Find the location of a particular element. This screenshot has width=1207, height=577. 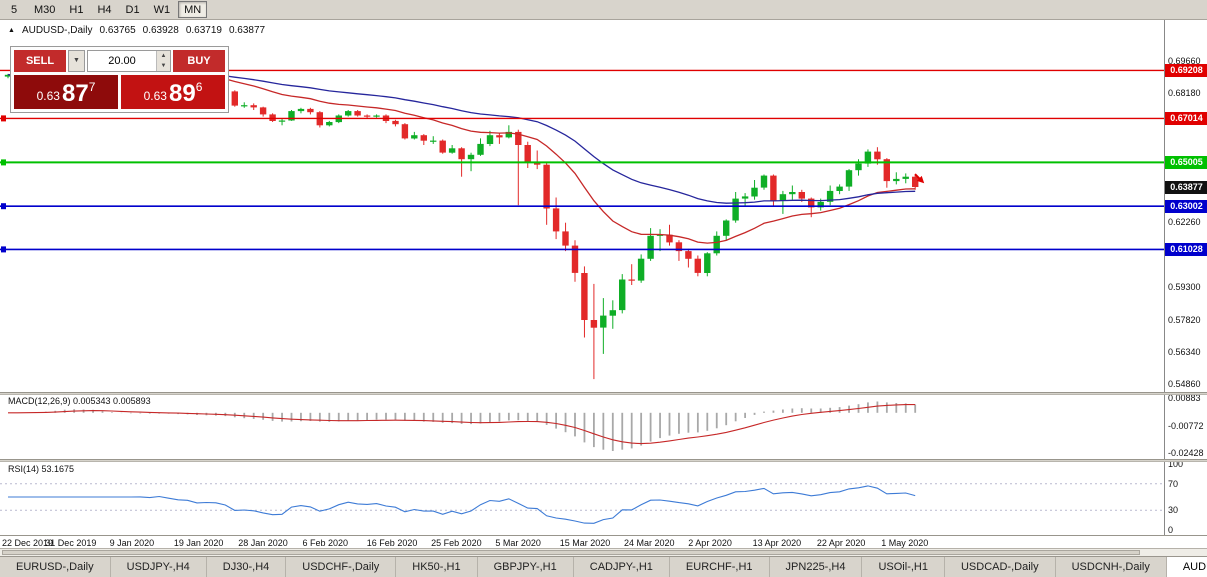

buy-price-pip: 6 is located at coordinates (199, 87).